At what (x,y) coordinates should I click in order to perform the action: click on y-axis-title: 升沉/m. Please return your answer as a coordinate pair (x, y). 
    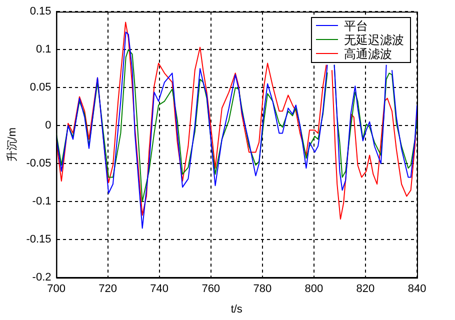
    Looking at the image, I should click on (12, 144).